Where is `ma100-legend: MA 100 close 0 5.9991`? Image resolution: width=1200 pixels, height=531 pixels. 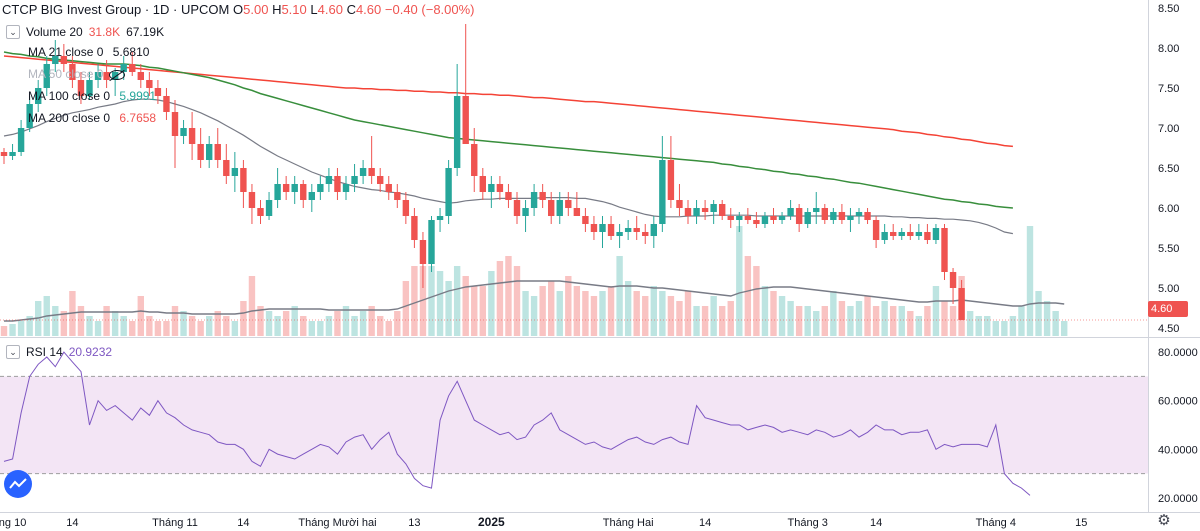
ma100-legend: MA 100 close 0 5.9991 is located at coordinates (92, 96).